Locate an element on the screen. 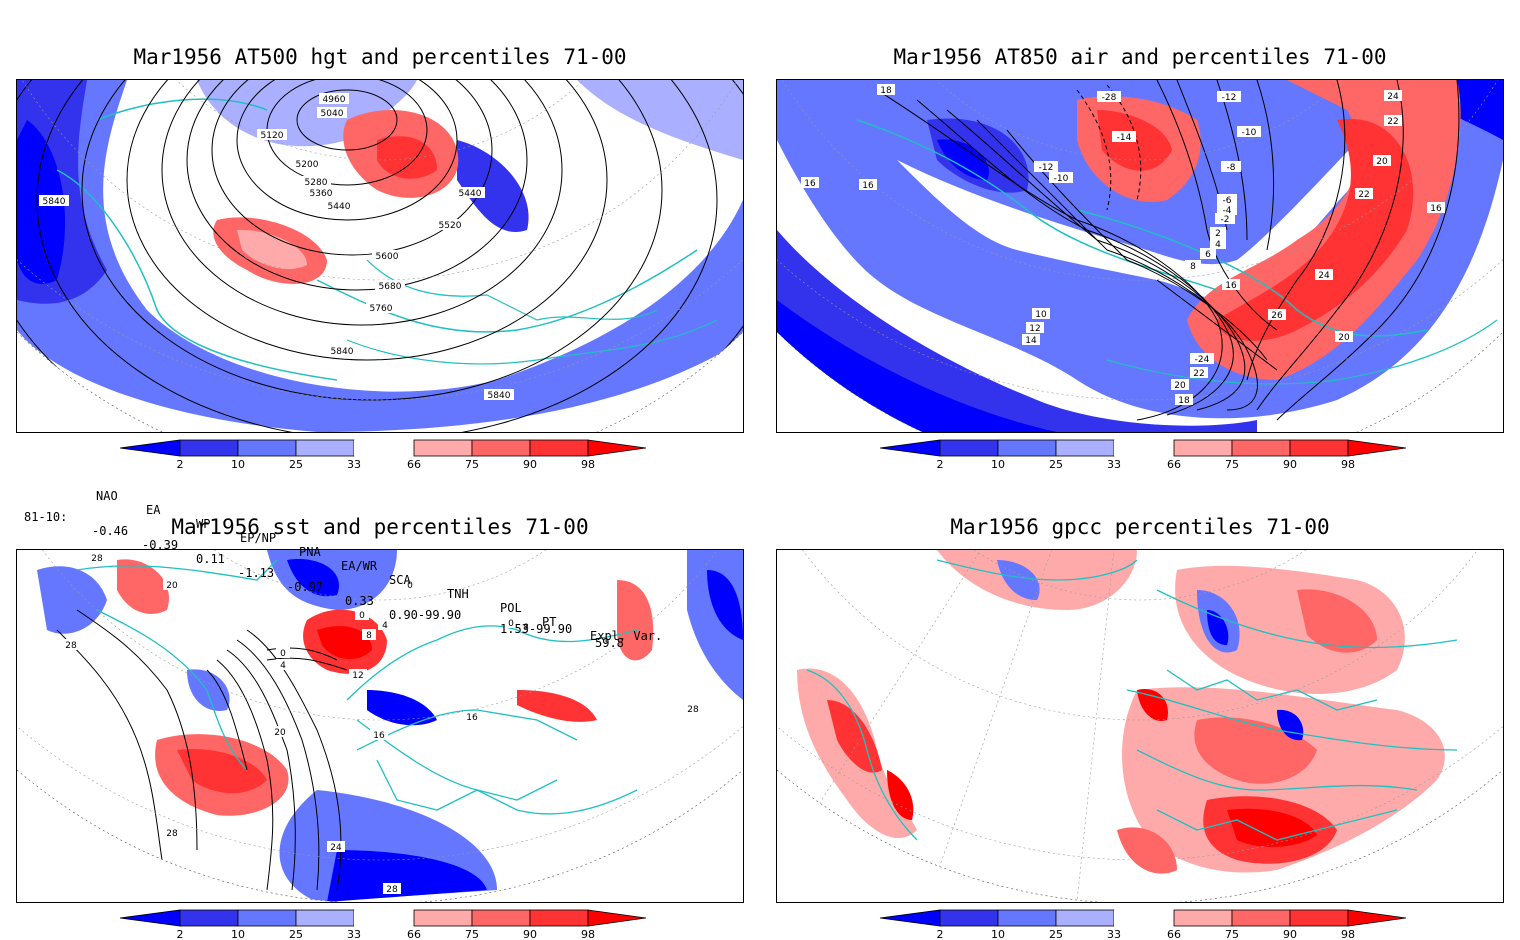 The width and height of the screenshot is (1520, 940). contour-label: 6 is located at coordinates (1208, 255).